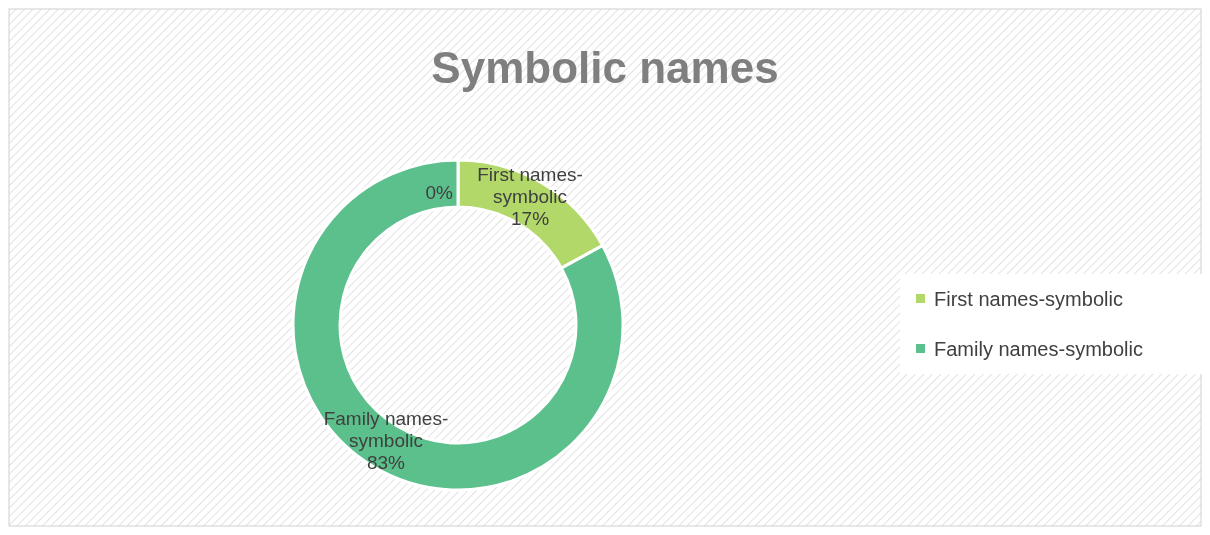 This screenshot has width=1210, height=535. I want to click on slice-label: Family names-symbolic, so click(386, 429).